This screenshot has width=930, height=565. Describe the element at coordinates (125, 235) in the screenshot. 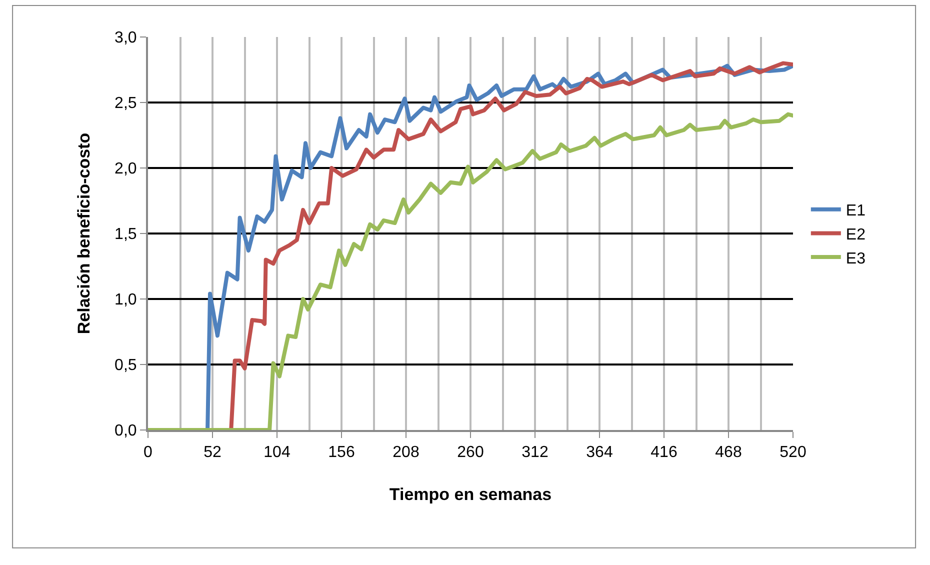

I see `y-tick-label: 1,5` at that location.